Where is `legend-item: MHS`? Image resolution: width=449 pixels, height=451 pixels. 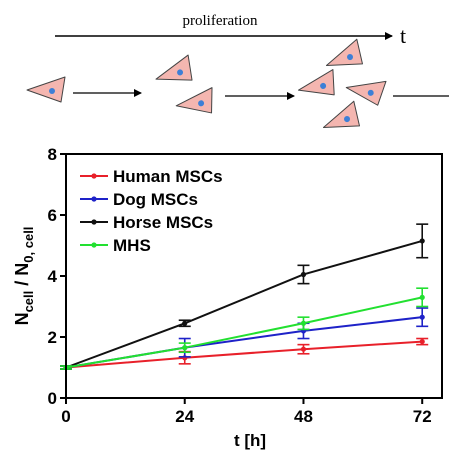
legend-item: MHS is located at coordinates (115, 245).